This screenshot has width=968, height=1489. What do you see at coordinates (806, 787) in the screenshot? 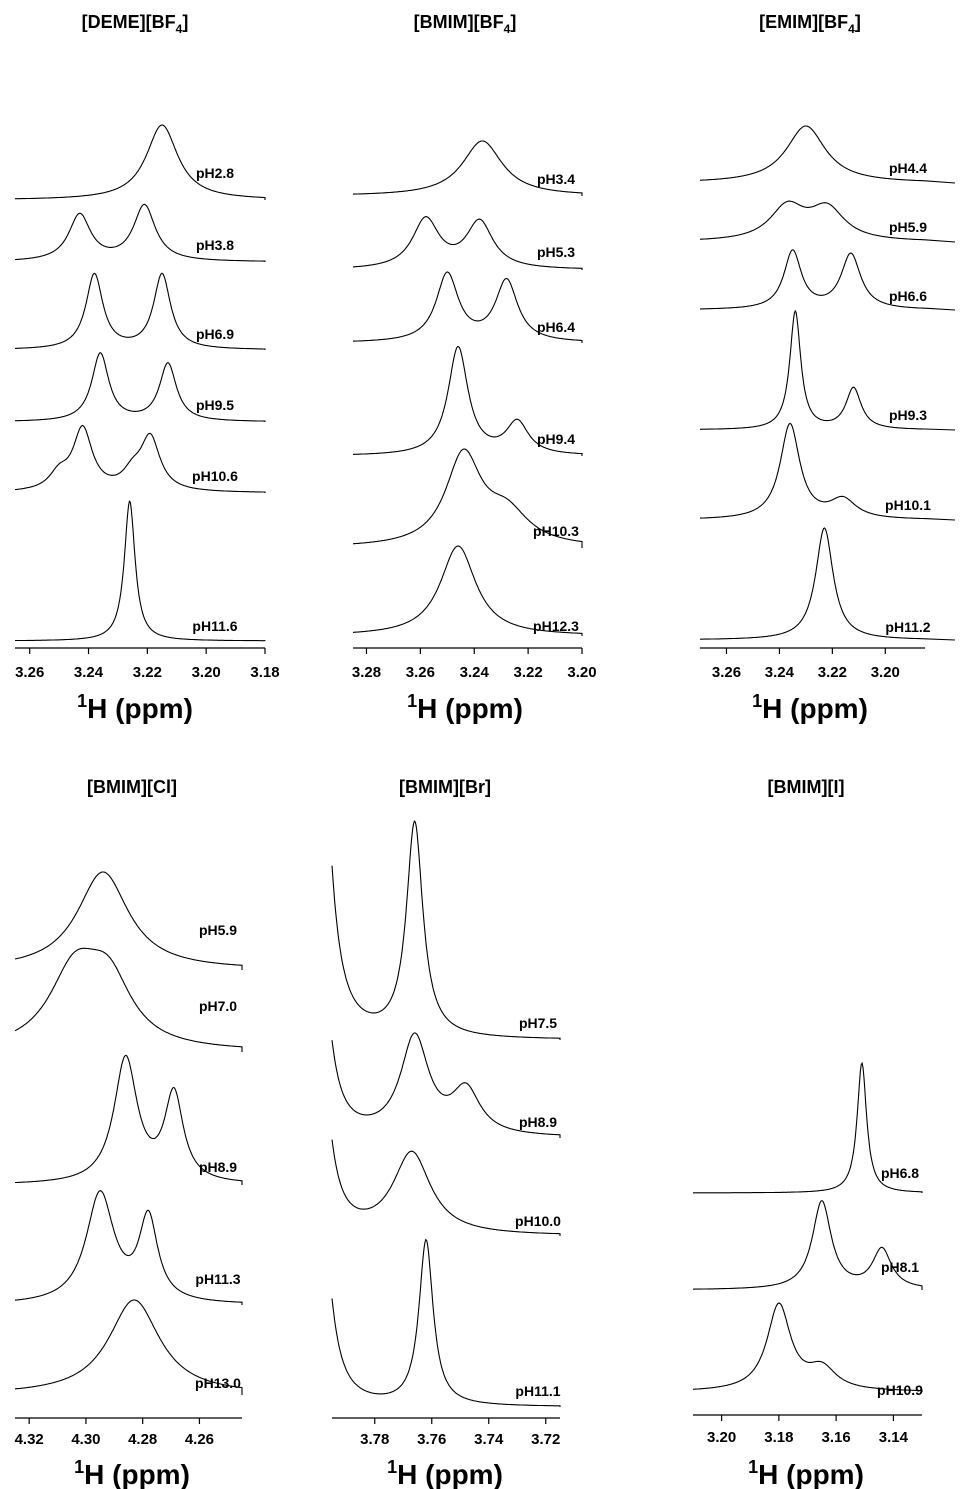
I see `panel-title: [BMIM][I]` at bounding box center [806, 787].